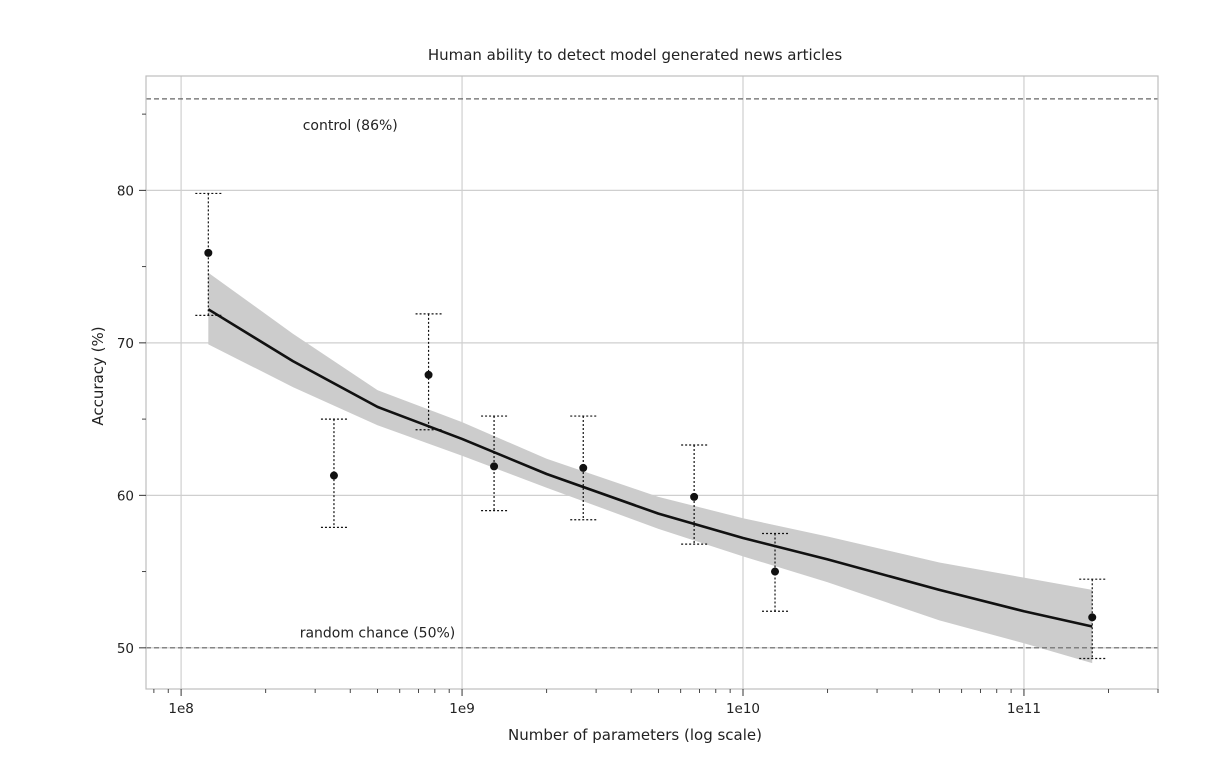 This screenshot has width=1218, height=760. Describe the element at coordinates (378, 634) in the screenshot. I see `reference-line-label: random chance (50%)` at that location.